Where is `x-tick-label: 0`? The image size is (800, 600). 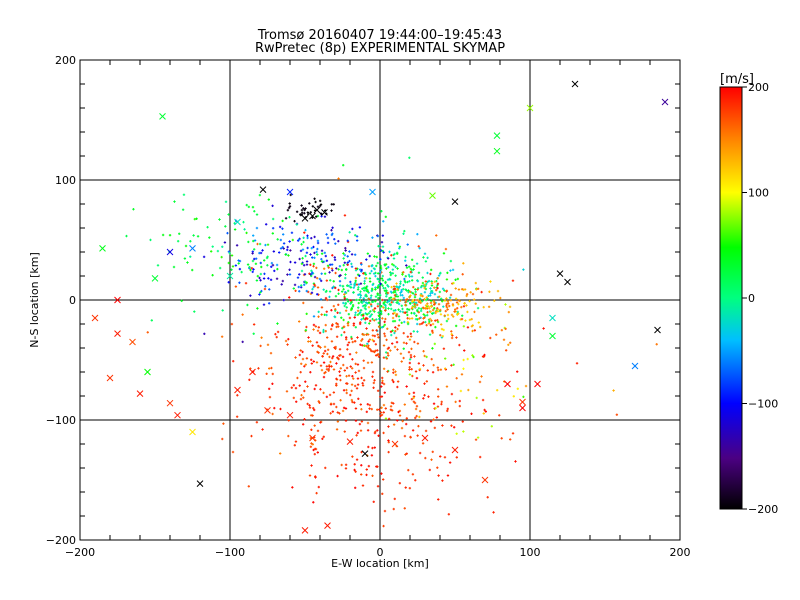 x-tick-label: 0 is located at coordinates (380, 552).